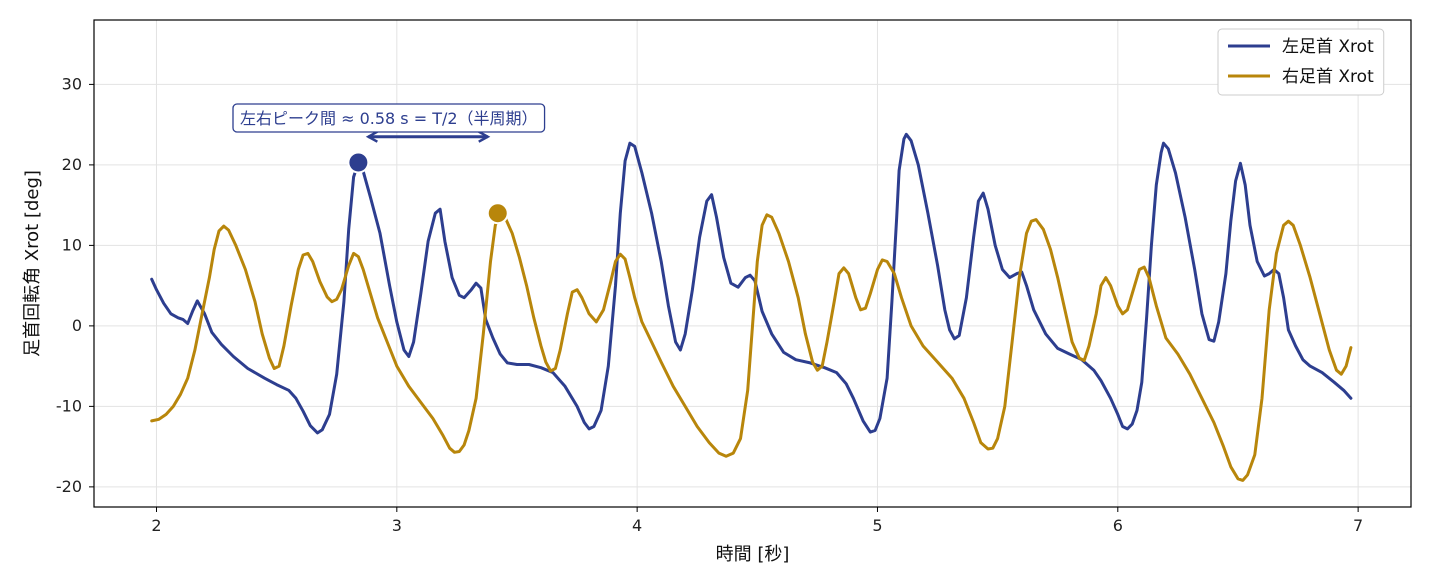 The image size is (1430, 585). I want to click on x-axis-ticks: 2 3 4 5 6 7, so click(757, 521).